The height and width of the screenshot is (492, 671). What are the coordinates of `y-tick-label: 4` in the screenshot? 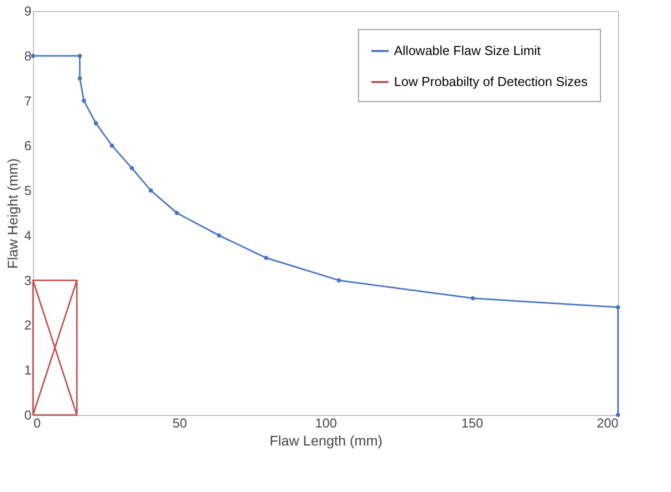 It's located at (28, 235).